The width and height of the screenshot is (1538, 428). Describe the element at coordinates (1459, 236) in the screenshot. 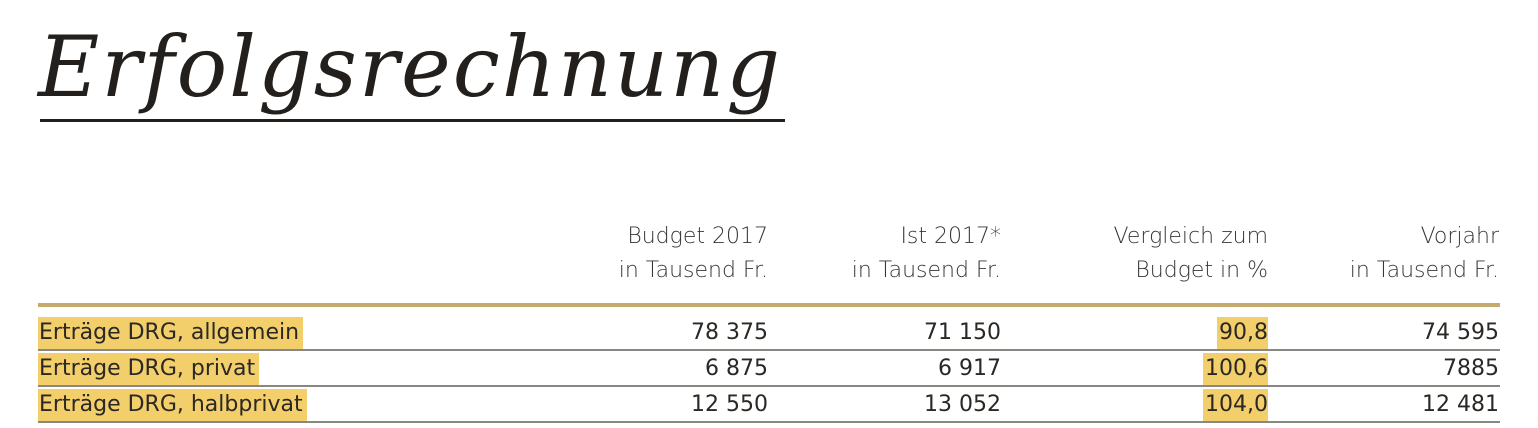

I see `header-line: Vorjahr` at that location.